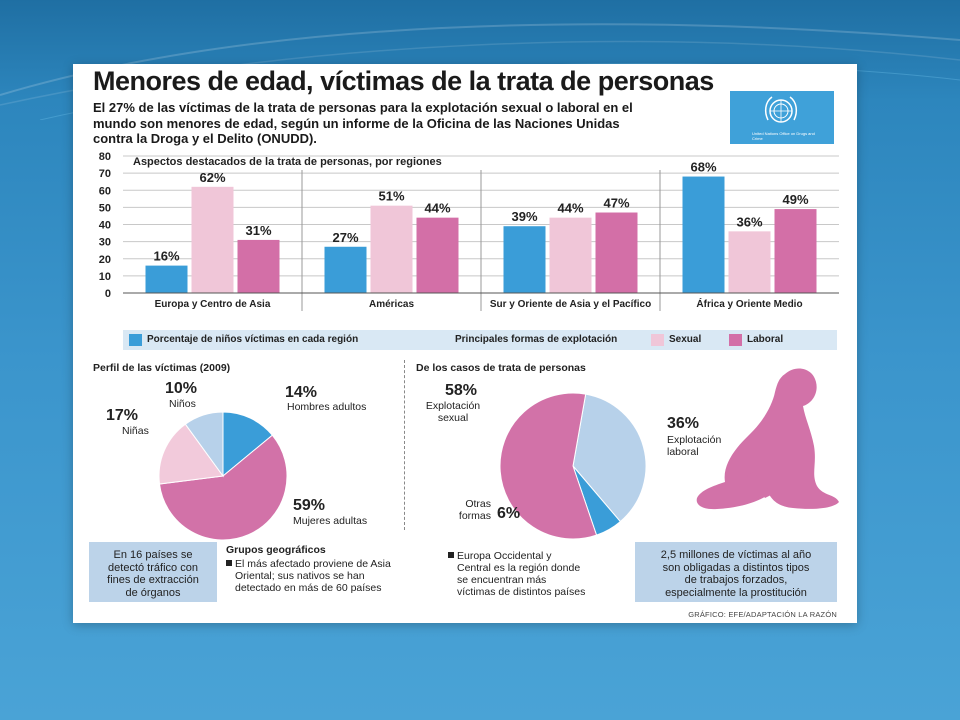  I want to click on forced-labor-line2: son obligadas a distintos tipos, so click(736, 567).